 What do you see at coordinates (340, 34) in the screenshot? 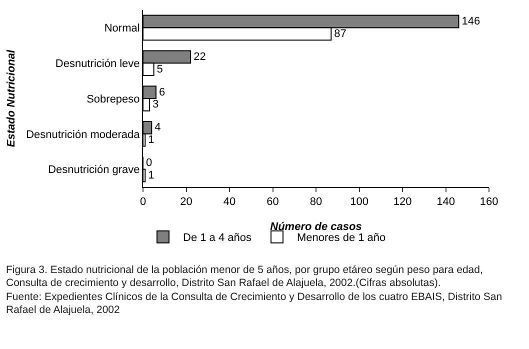
I see `data-label: 87` at bounding box center [340, 34].